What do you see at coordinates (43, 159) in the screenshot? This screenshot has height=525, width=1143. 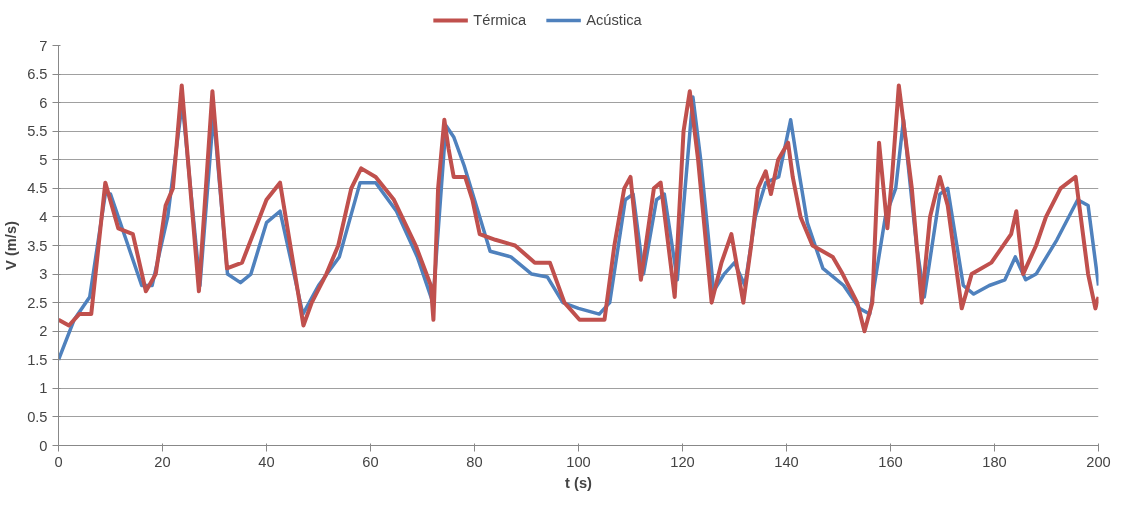 I see `y-tick-label: 5` at bounding box center [43, 159].